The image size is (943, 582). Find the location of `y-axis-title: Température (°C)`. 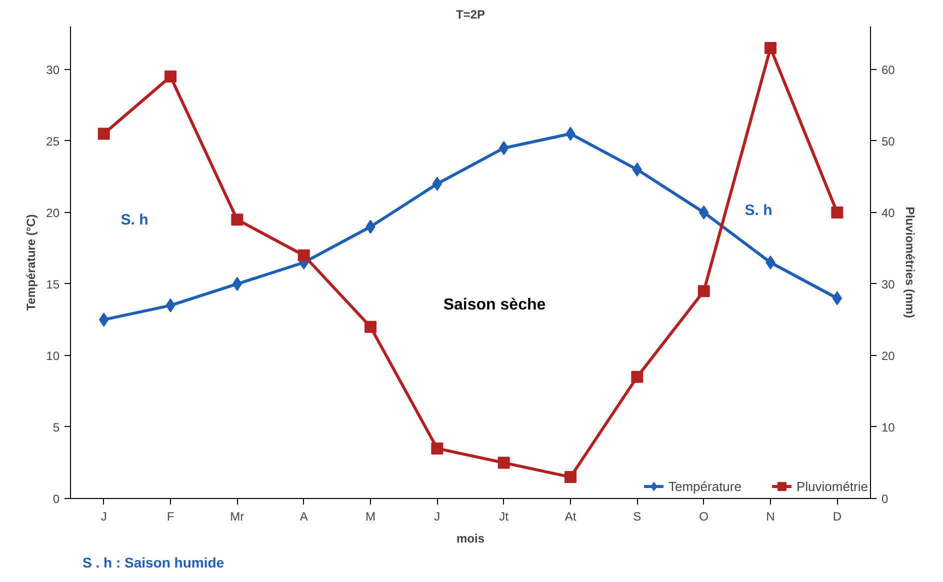

y-axis-title: Température (°C) is located at coordinates (31, 262).